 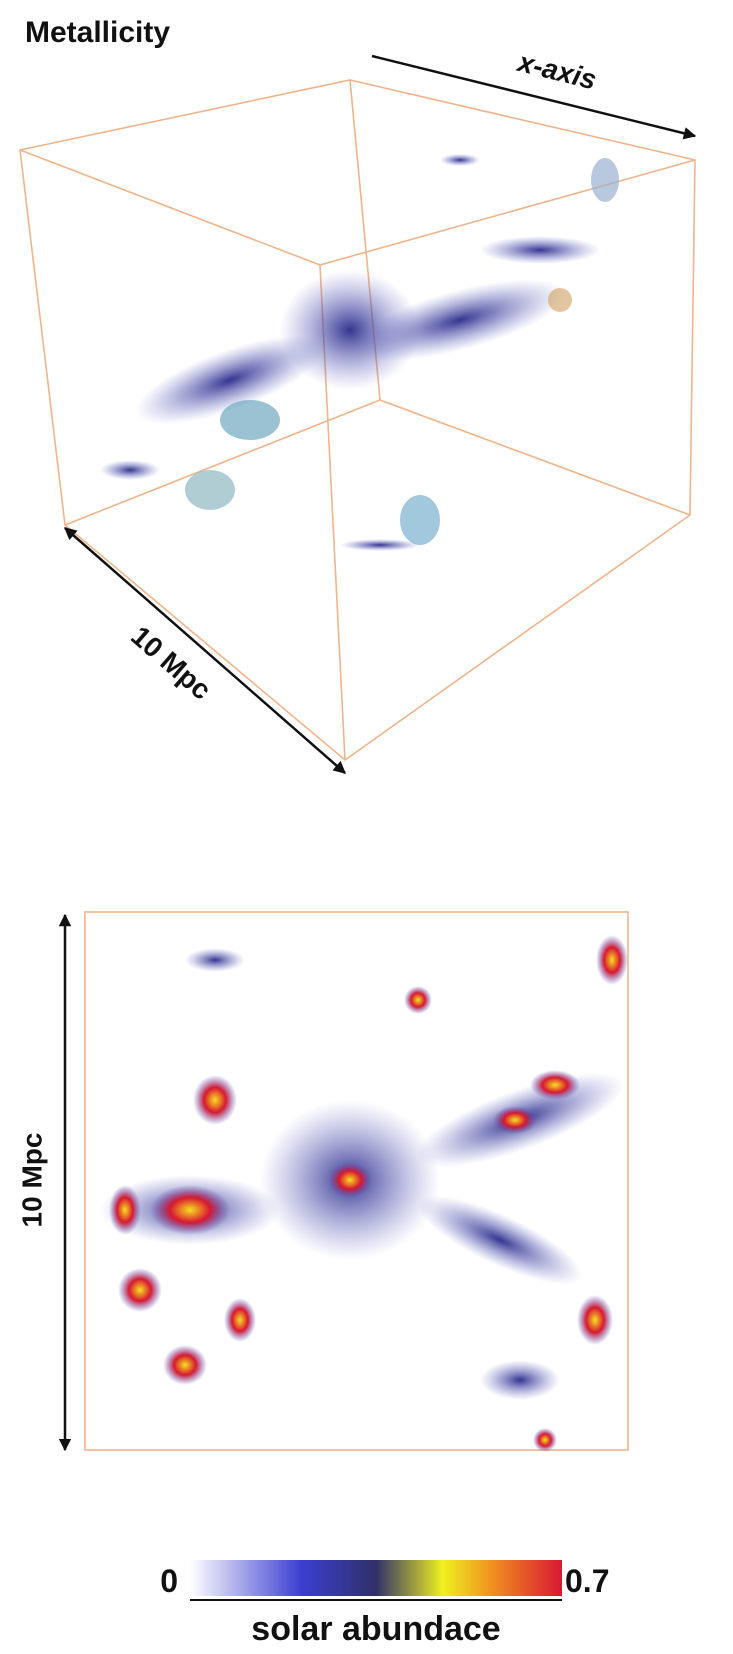 What do you see at coordinates (169, 1581) in the screenshot?
I see `colorbar-min: 0` at bounding box center [169, 1581].